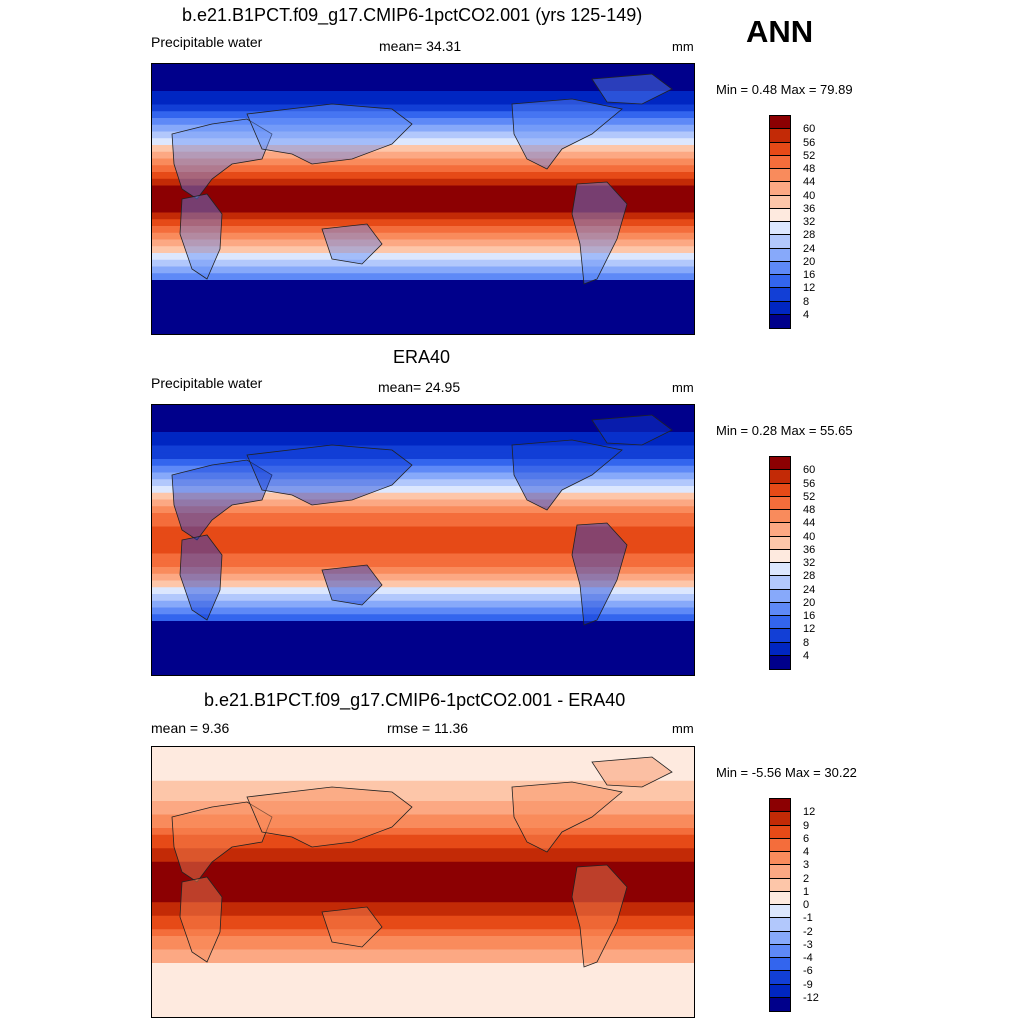 This screenshot has height=1024, width=1024. What do you see at coordinates (806, 905) in the screenshot?
I see `colorbar-tick-label: 0` at bounding box center [806, 905].